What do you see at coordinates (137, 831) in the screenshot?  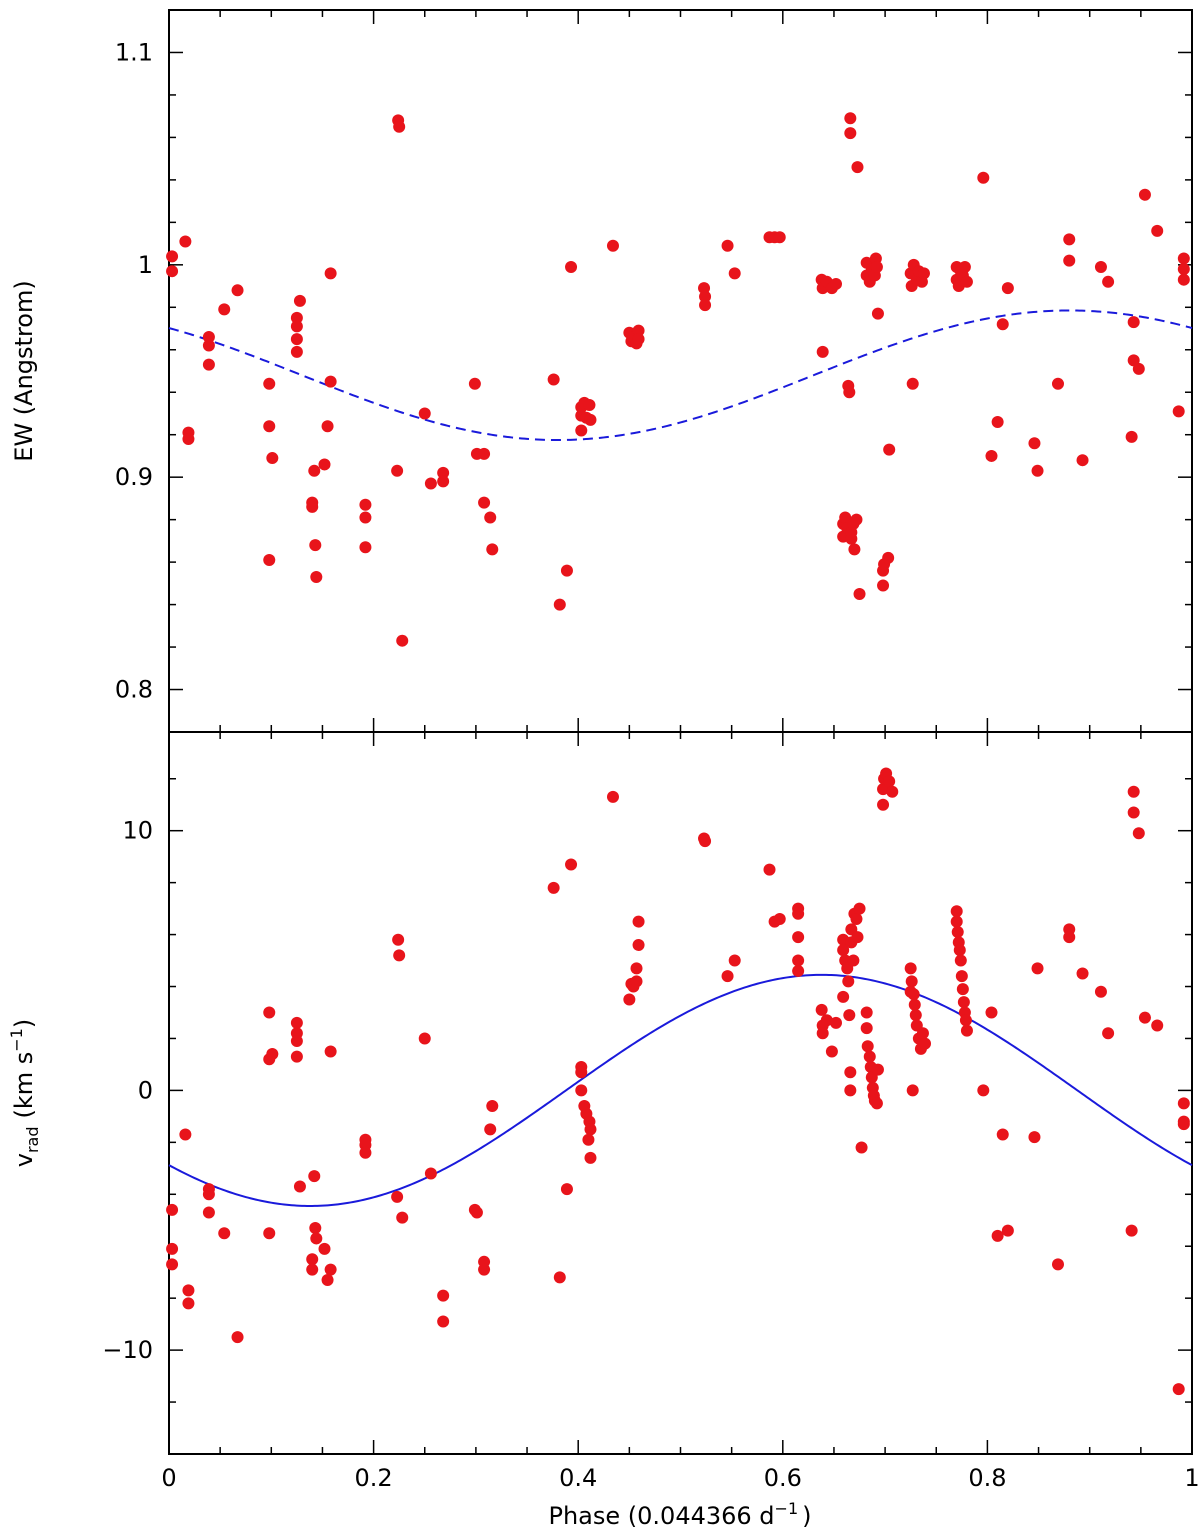 I see `vrad-y-tick-label: 10` at bounding box center [137, 831].